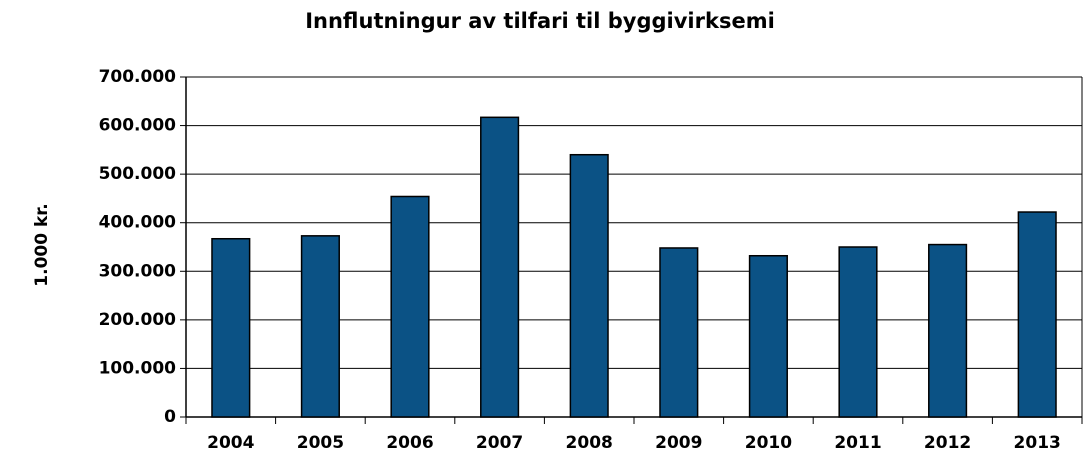  What do you see at coordinates (42, 244) in the screenshot?
I see `y-axis-label: 1.000 kr.` at bounding box center [42, 244].